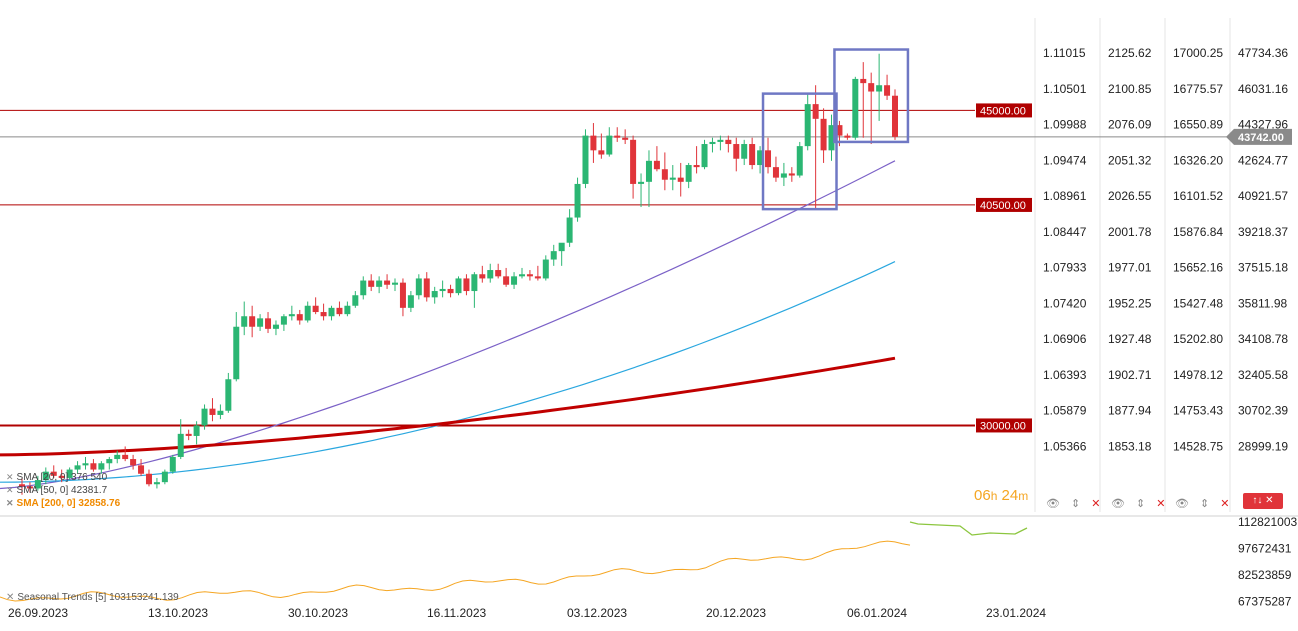 The image size is (1298, 631). What do you see at coordinates (1198, 375) in the screenshot?
I see `y-tick-label: 14978.12` at bounding box center [1198, 375].